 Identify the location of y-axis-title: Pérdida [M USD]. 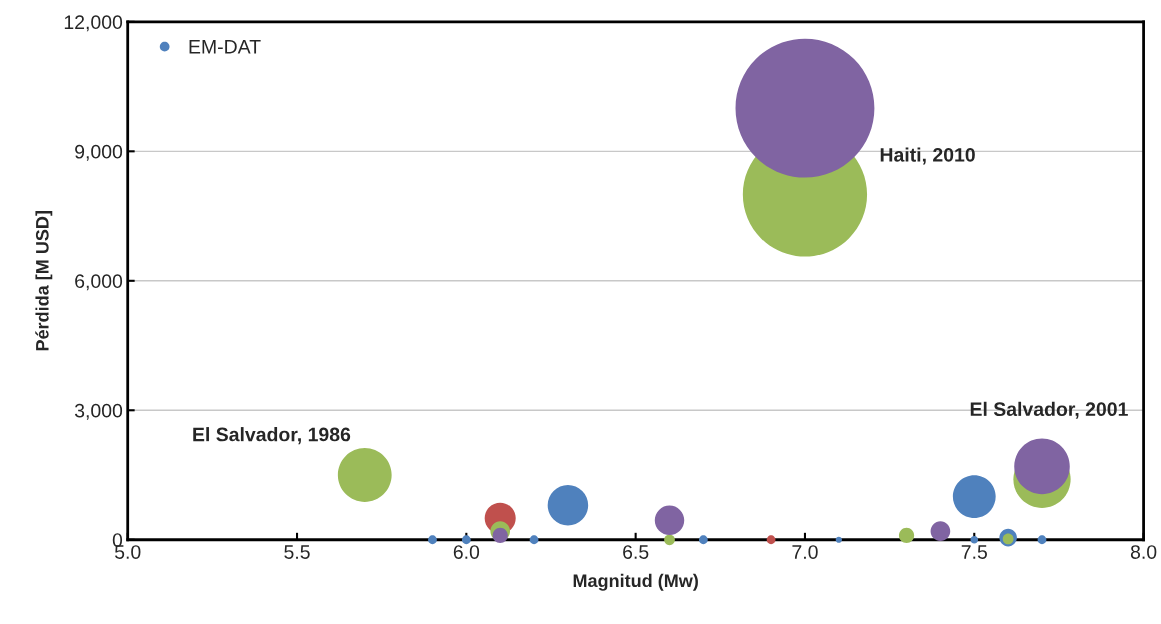
(44, 281).